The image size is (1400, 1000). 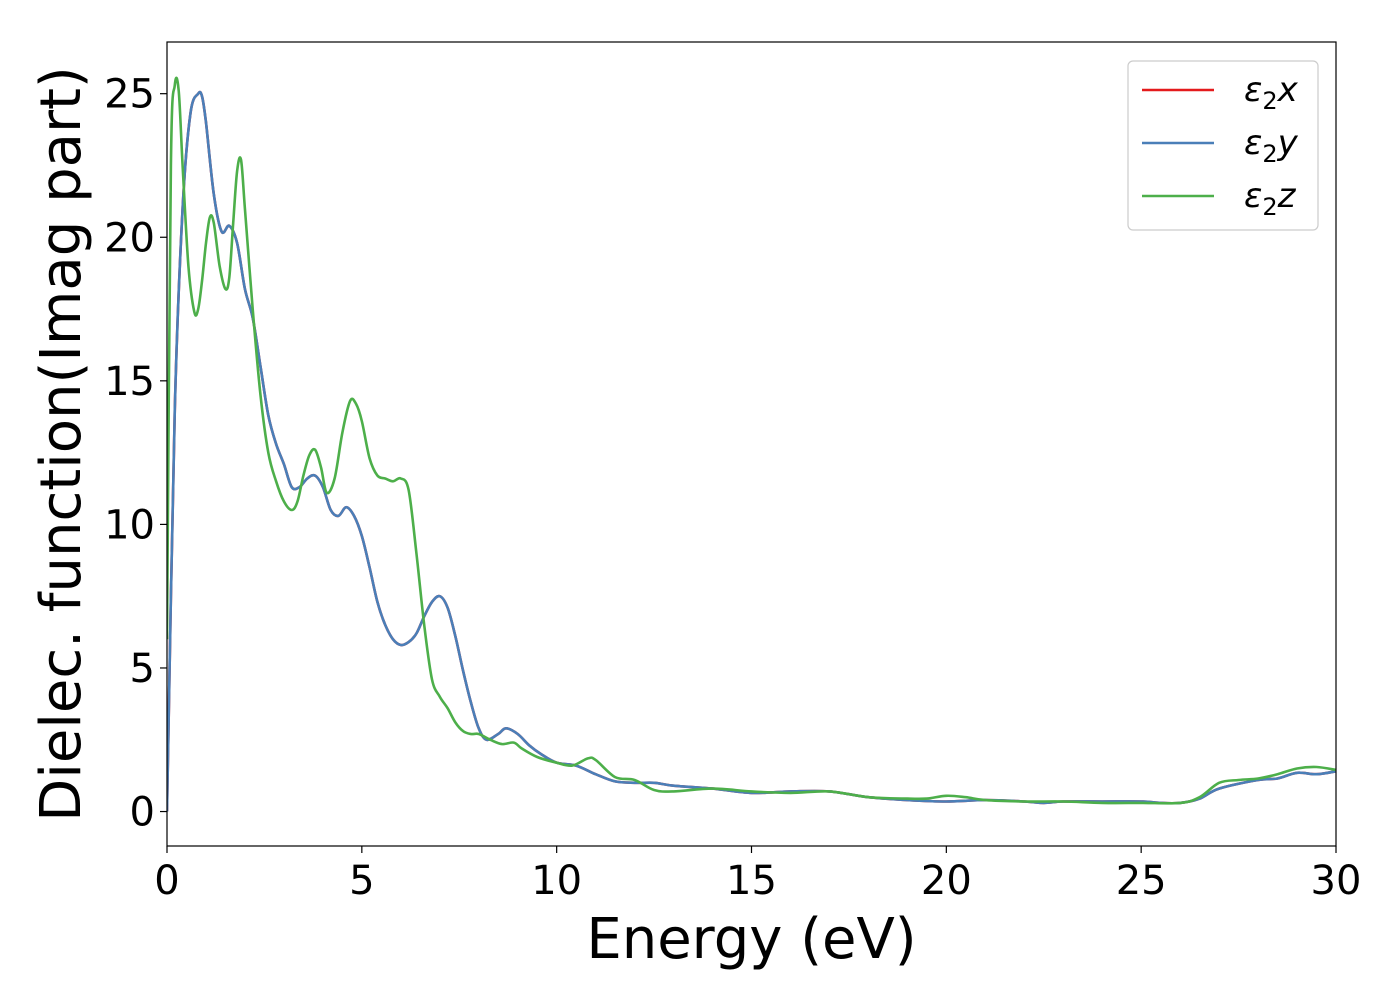 What do you see at coordinates (61, 444) in the screenshot?
I see `y-axis-label: Dielec. function(Imag part)` at bounding box center [61, 444].